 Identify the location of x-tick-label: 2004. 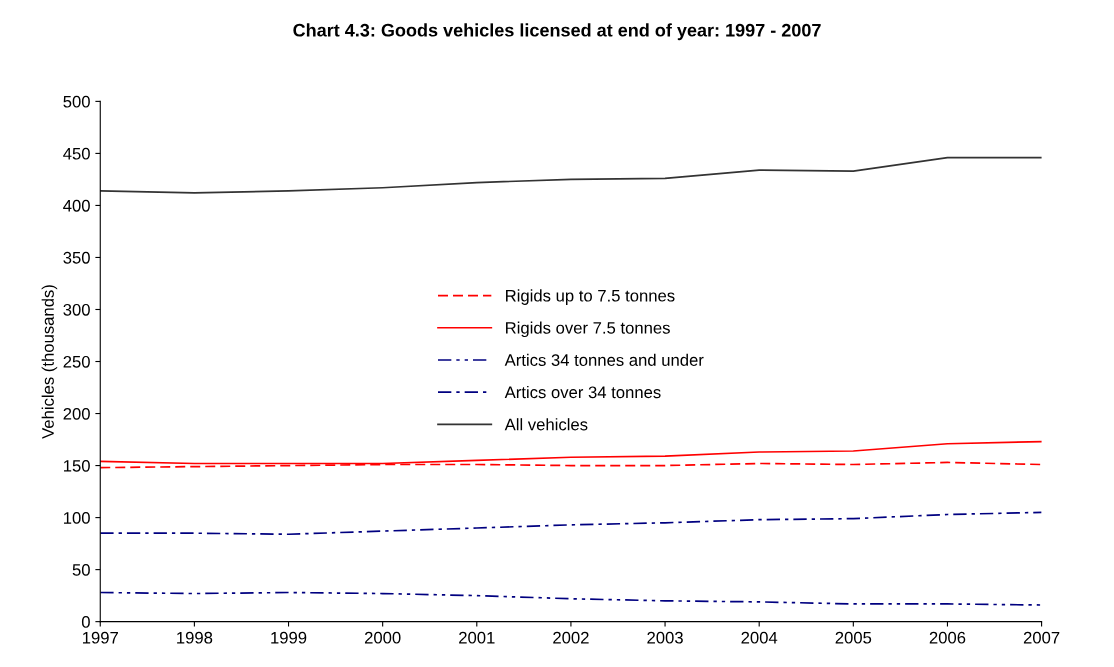
(759, 637).